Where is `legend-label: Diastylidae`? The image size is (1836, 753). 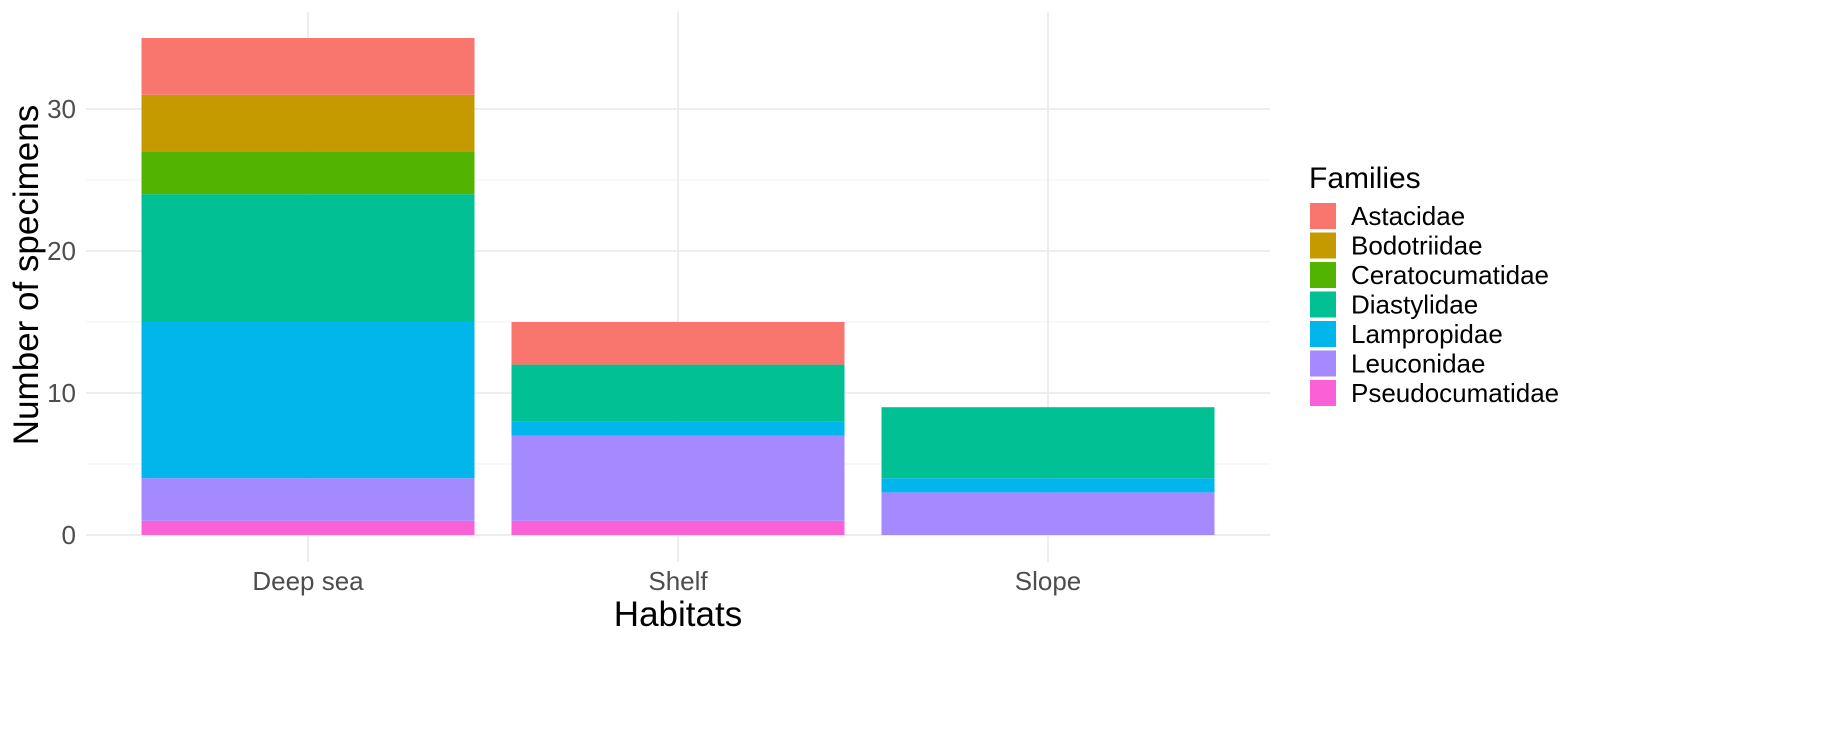 legend-label: Diastylidae is located at coordinates (1414, 305).